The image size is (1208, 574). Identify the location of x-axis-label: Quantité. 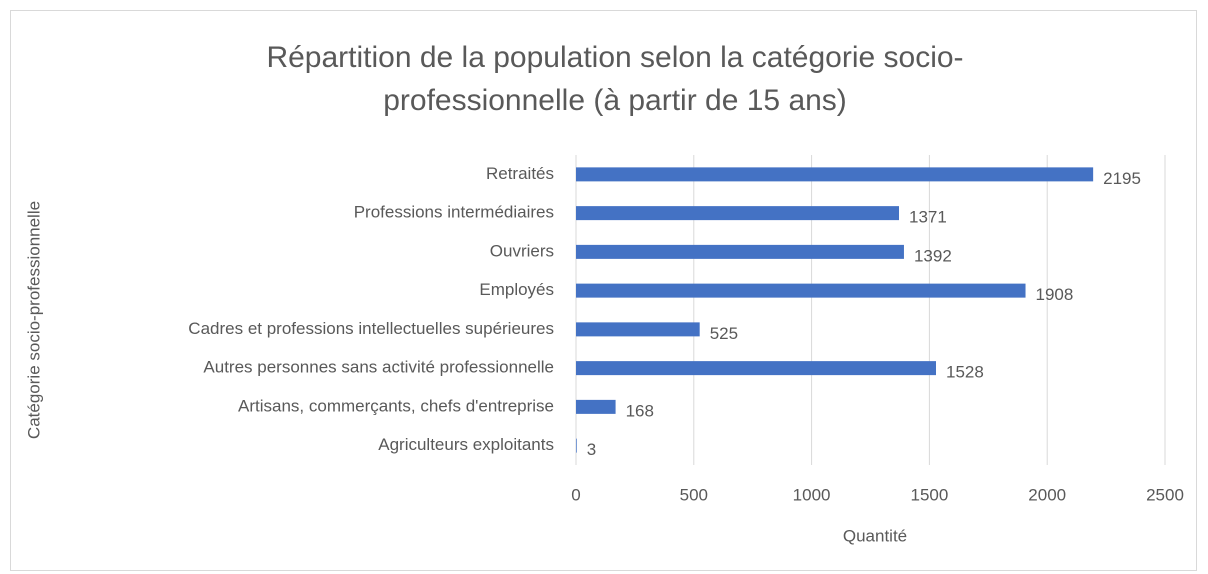
(875, 535).